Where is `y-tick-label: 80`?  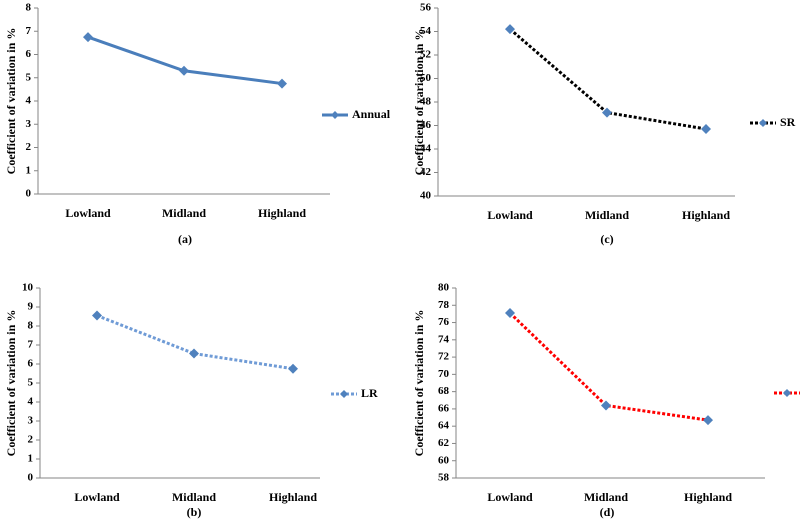
y-tick-label: 80 is located at coordinates (444, 288).